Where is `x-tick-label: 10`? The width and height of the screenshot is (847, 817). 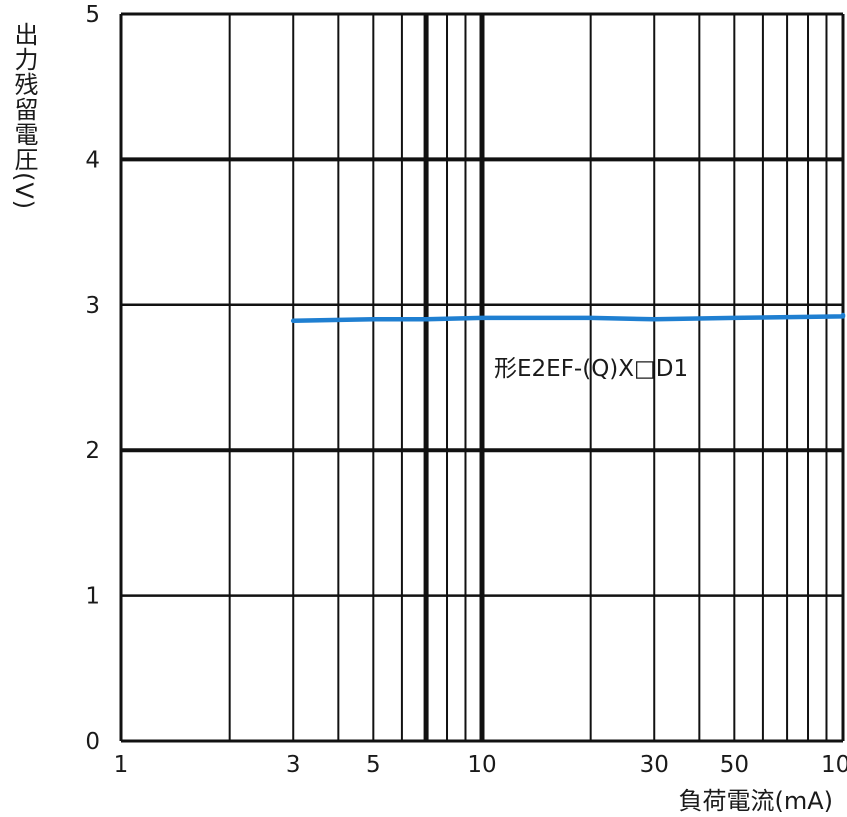 x-tick-label: 10 is located at coordinates (481, 765).